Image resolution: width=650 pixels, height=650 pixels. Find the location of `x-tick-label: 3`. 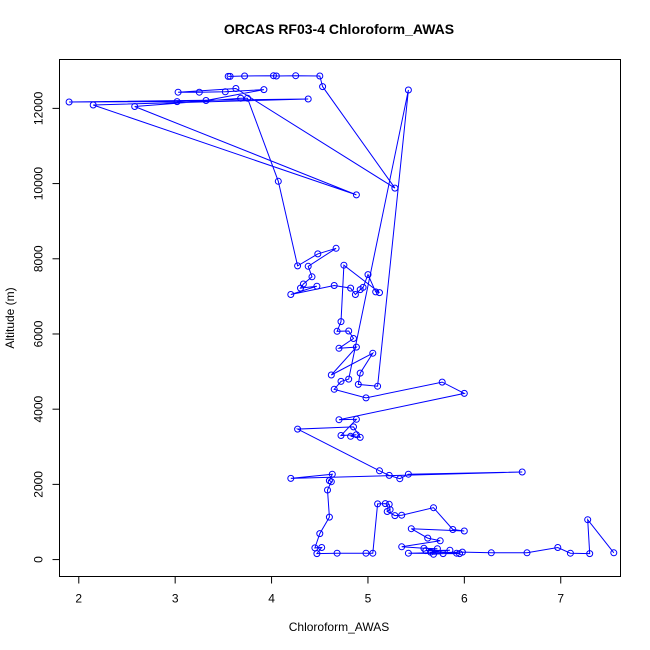

x-tick-label: 3 is located at coordinates (175, 599).